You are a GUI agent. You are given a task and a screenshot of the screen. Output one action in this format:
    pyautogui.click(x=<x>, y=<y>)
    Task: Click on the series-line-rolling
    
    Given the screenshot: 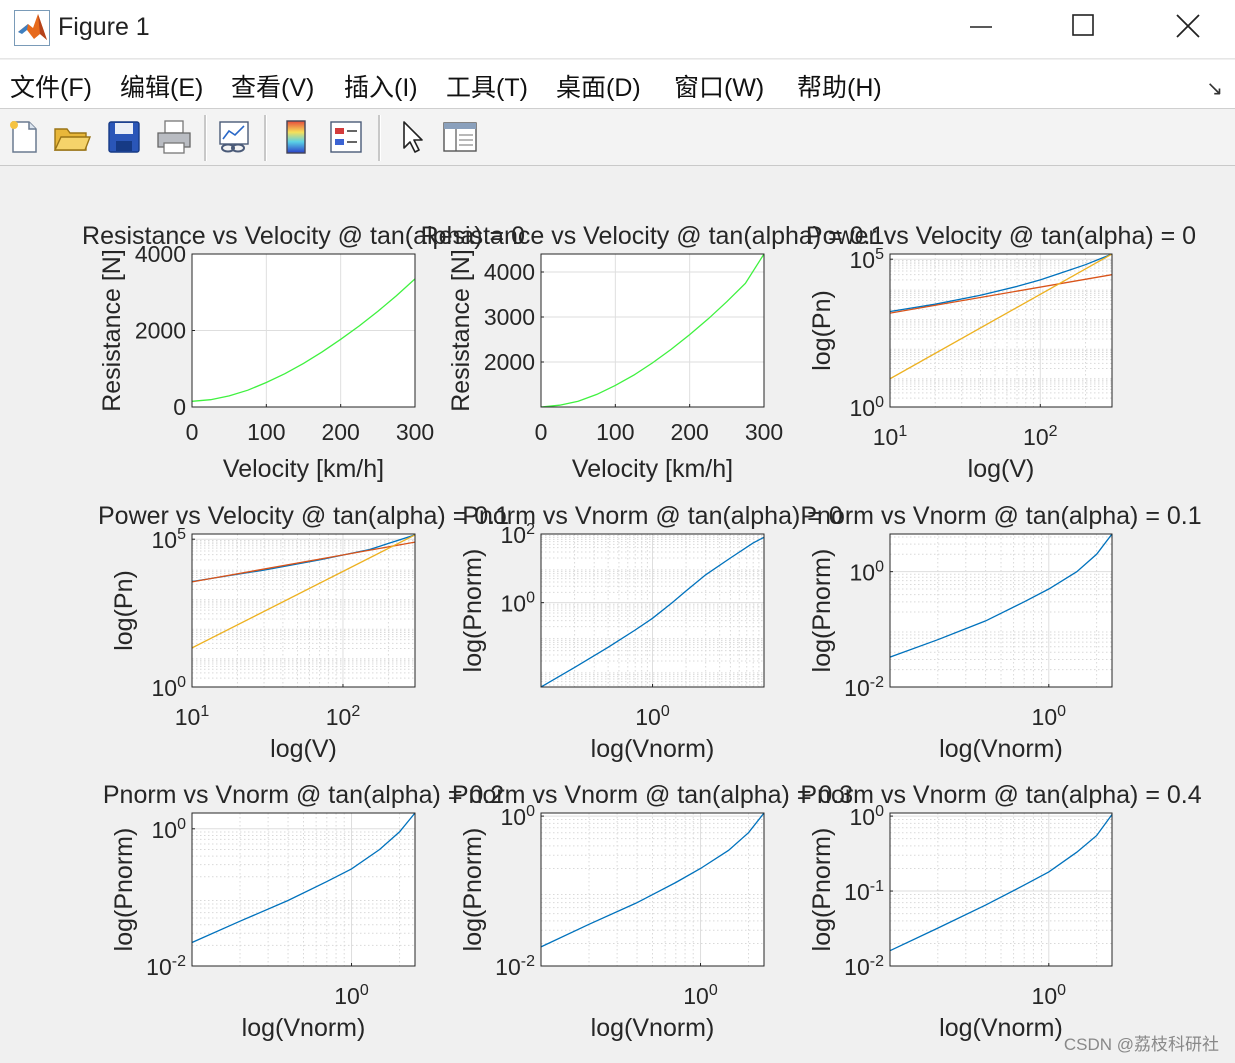 What is the action you would take?
    pyautogui.click(x=1001, y=294)
    